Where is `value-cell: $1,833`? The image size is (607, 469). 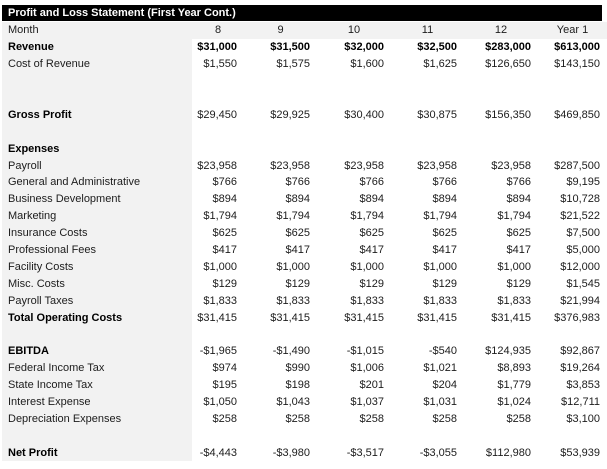 value-cell: $1,833 is located at coordinates (367, 300).